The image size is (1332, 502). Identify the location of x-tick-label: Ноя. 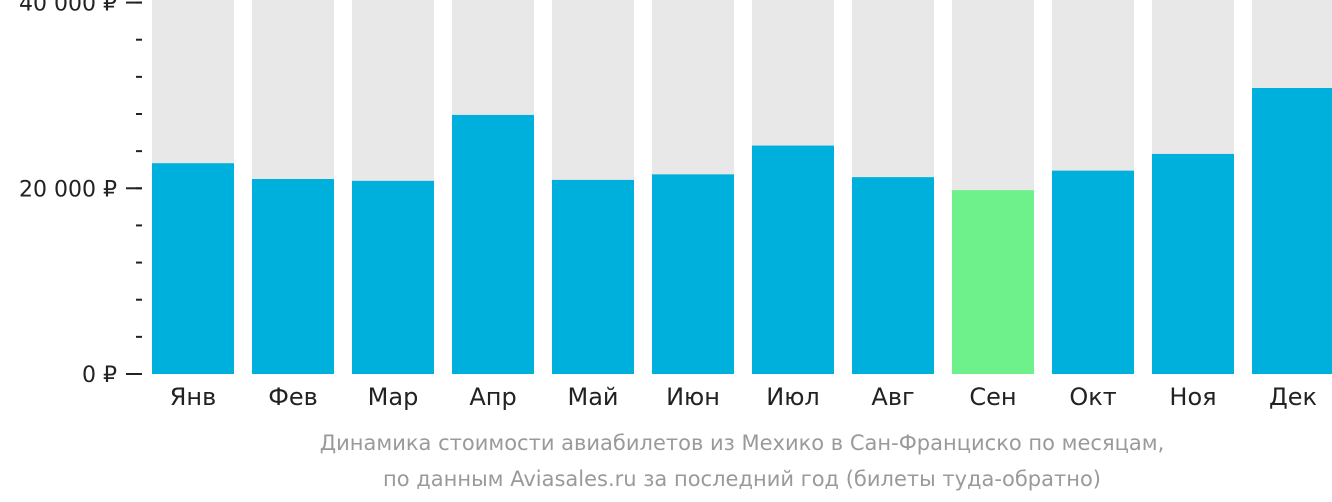
(1192, 397).